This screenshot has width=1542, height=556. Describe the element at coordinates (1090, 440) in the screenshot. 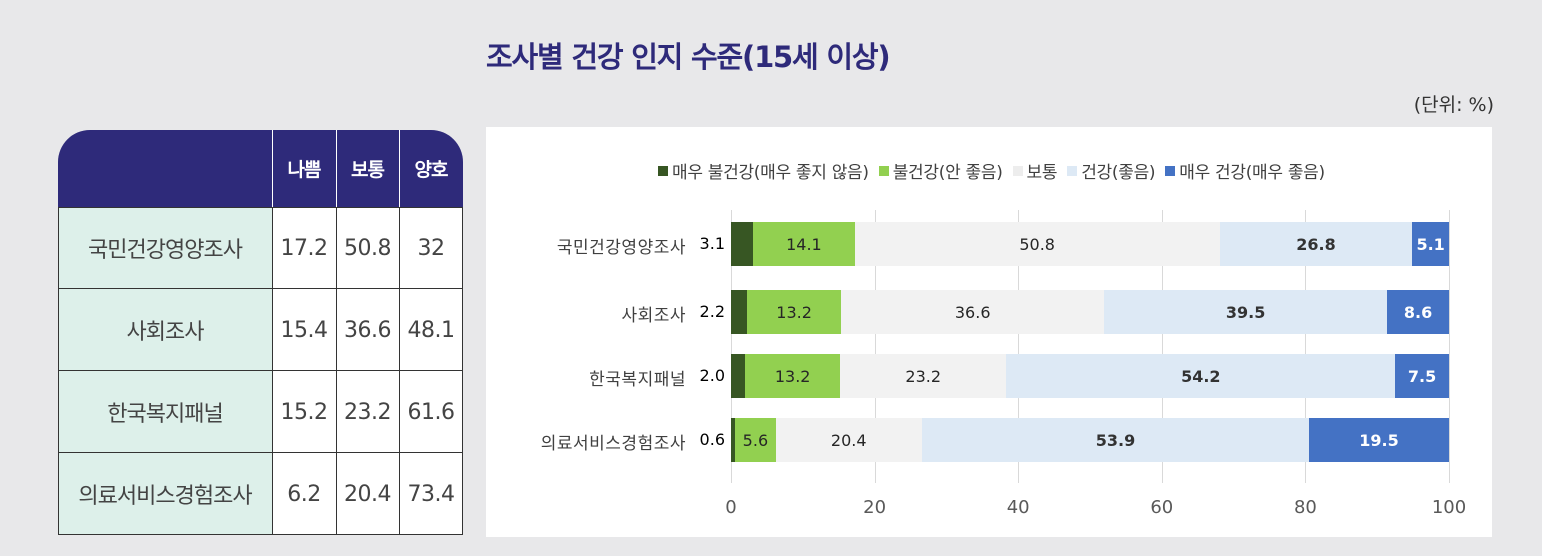

I see `bar-row: 5.6 20.4 53.9 19.5` at that location.